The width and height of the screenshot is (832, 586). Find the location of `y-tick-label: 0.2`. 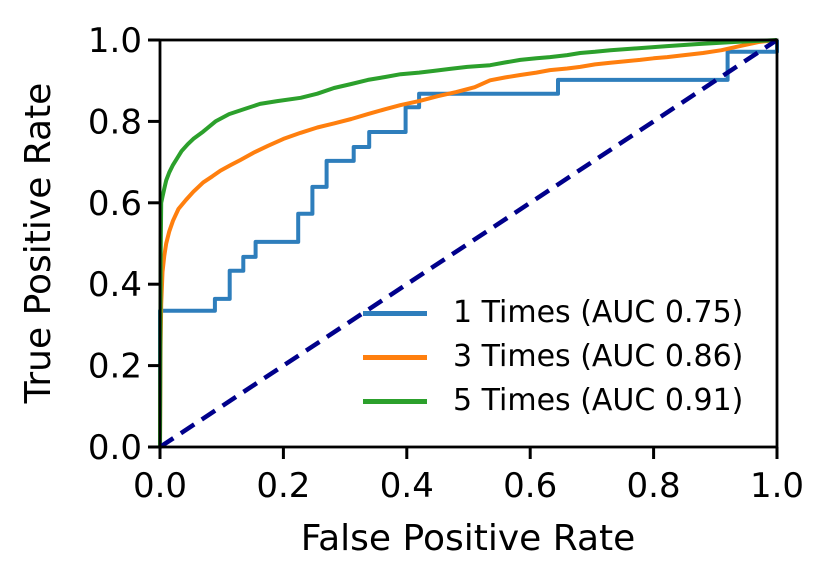

y-tick-label: 0.2 is located at coordinates (115, 367).